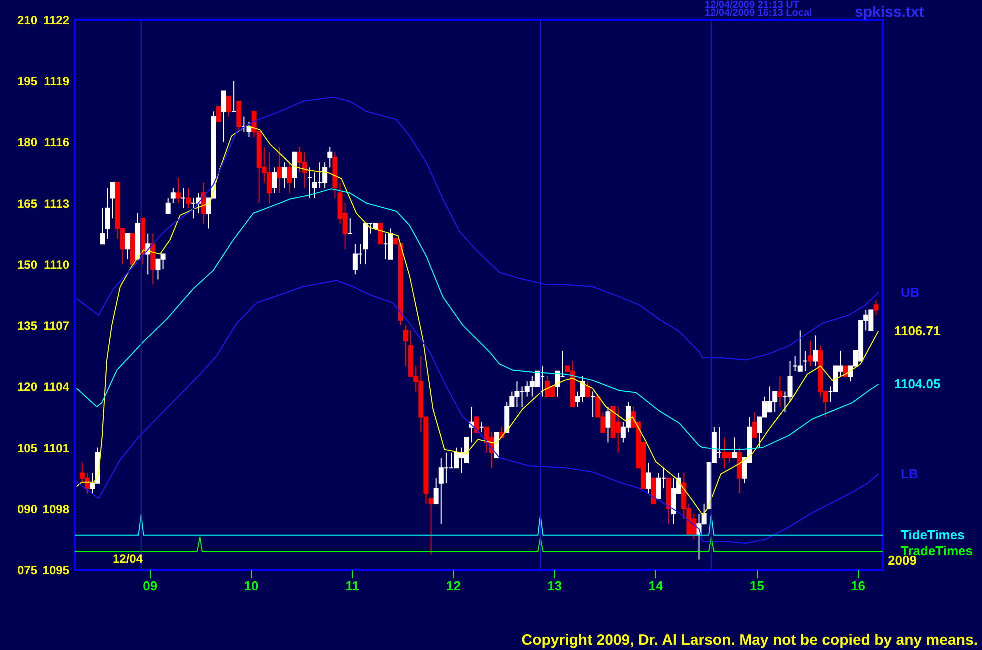 The width and height of the screenshot is (982, 650). Describe the element at coordinates (27, 448) in the screenshot. I see `y2-tick-label: 105` at that location.